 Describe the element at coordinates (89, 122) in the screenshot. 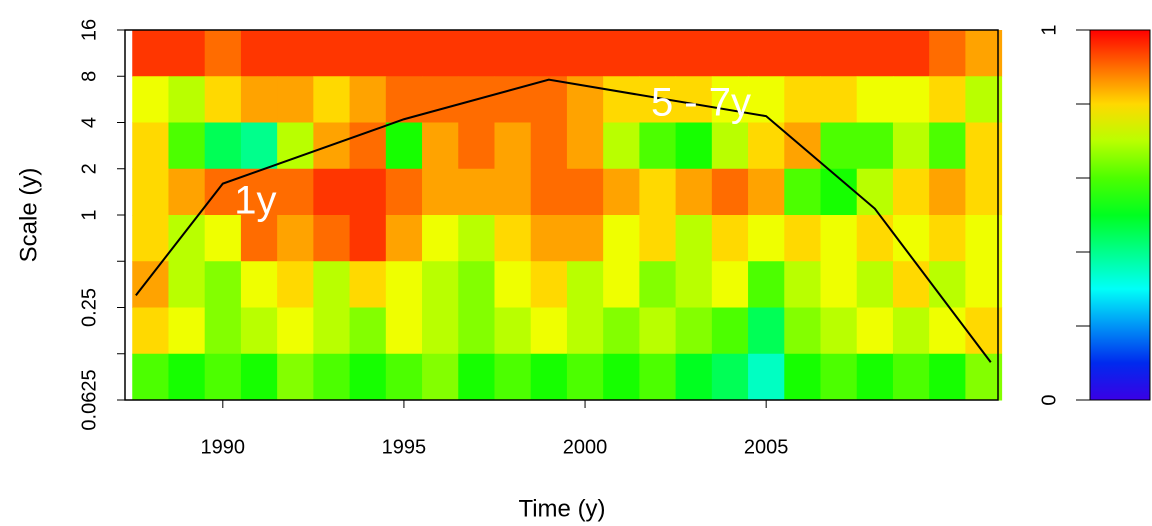

I see `y-tick-label: 4` at that location.